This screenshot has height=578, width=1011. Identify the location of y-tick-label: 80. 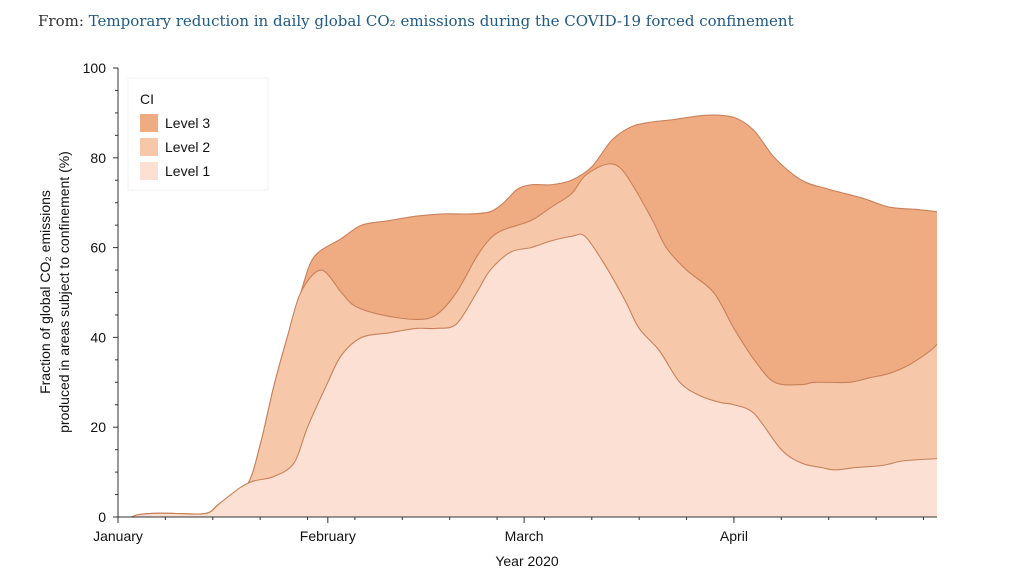
(98, 158).